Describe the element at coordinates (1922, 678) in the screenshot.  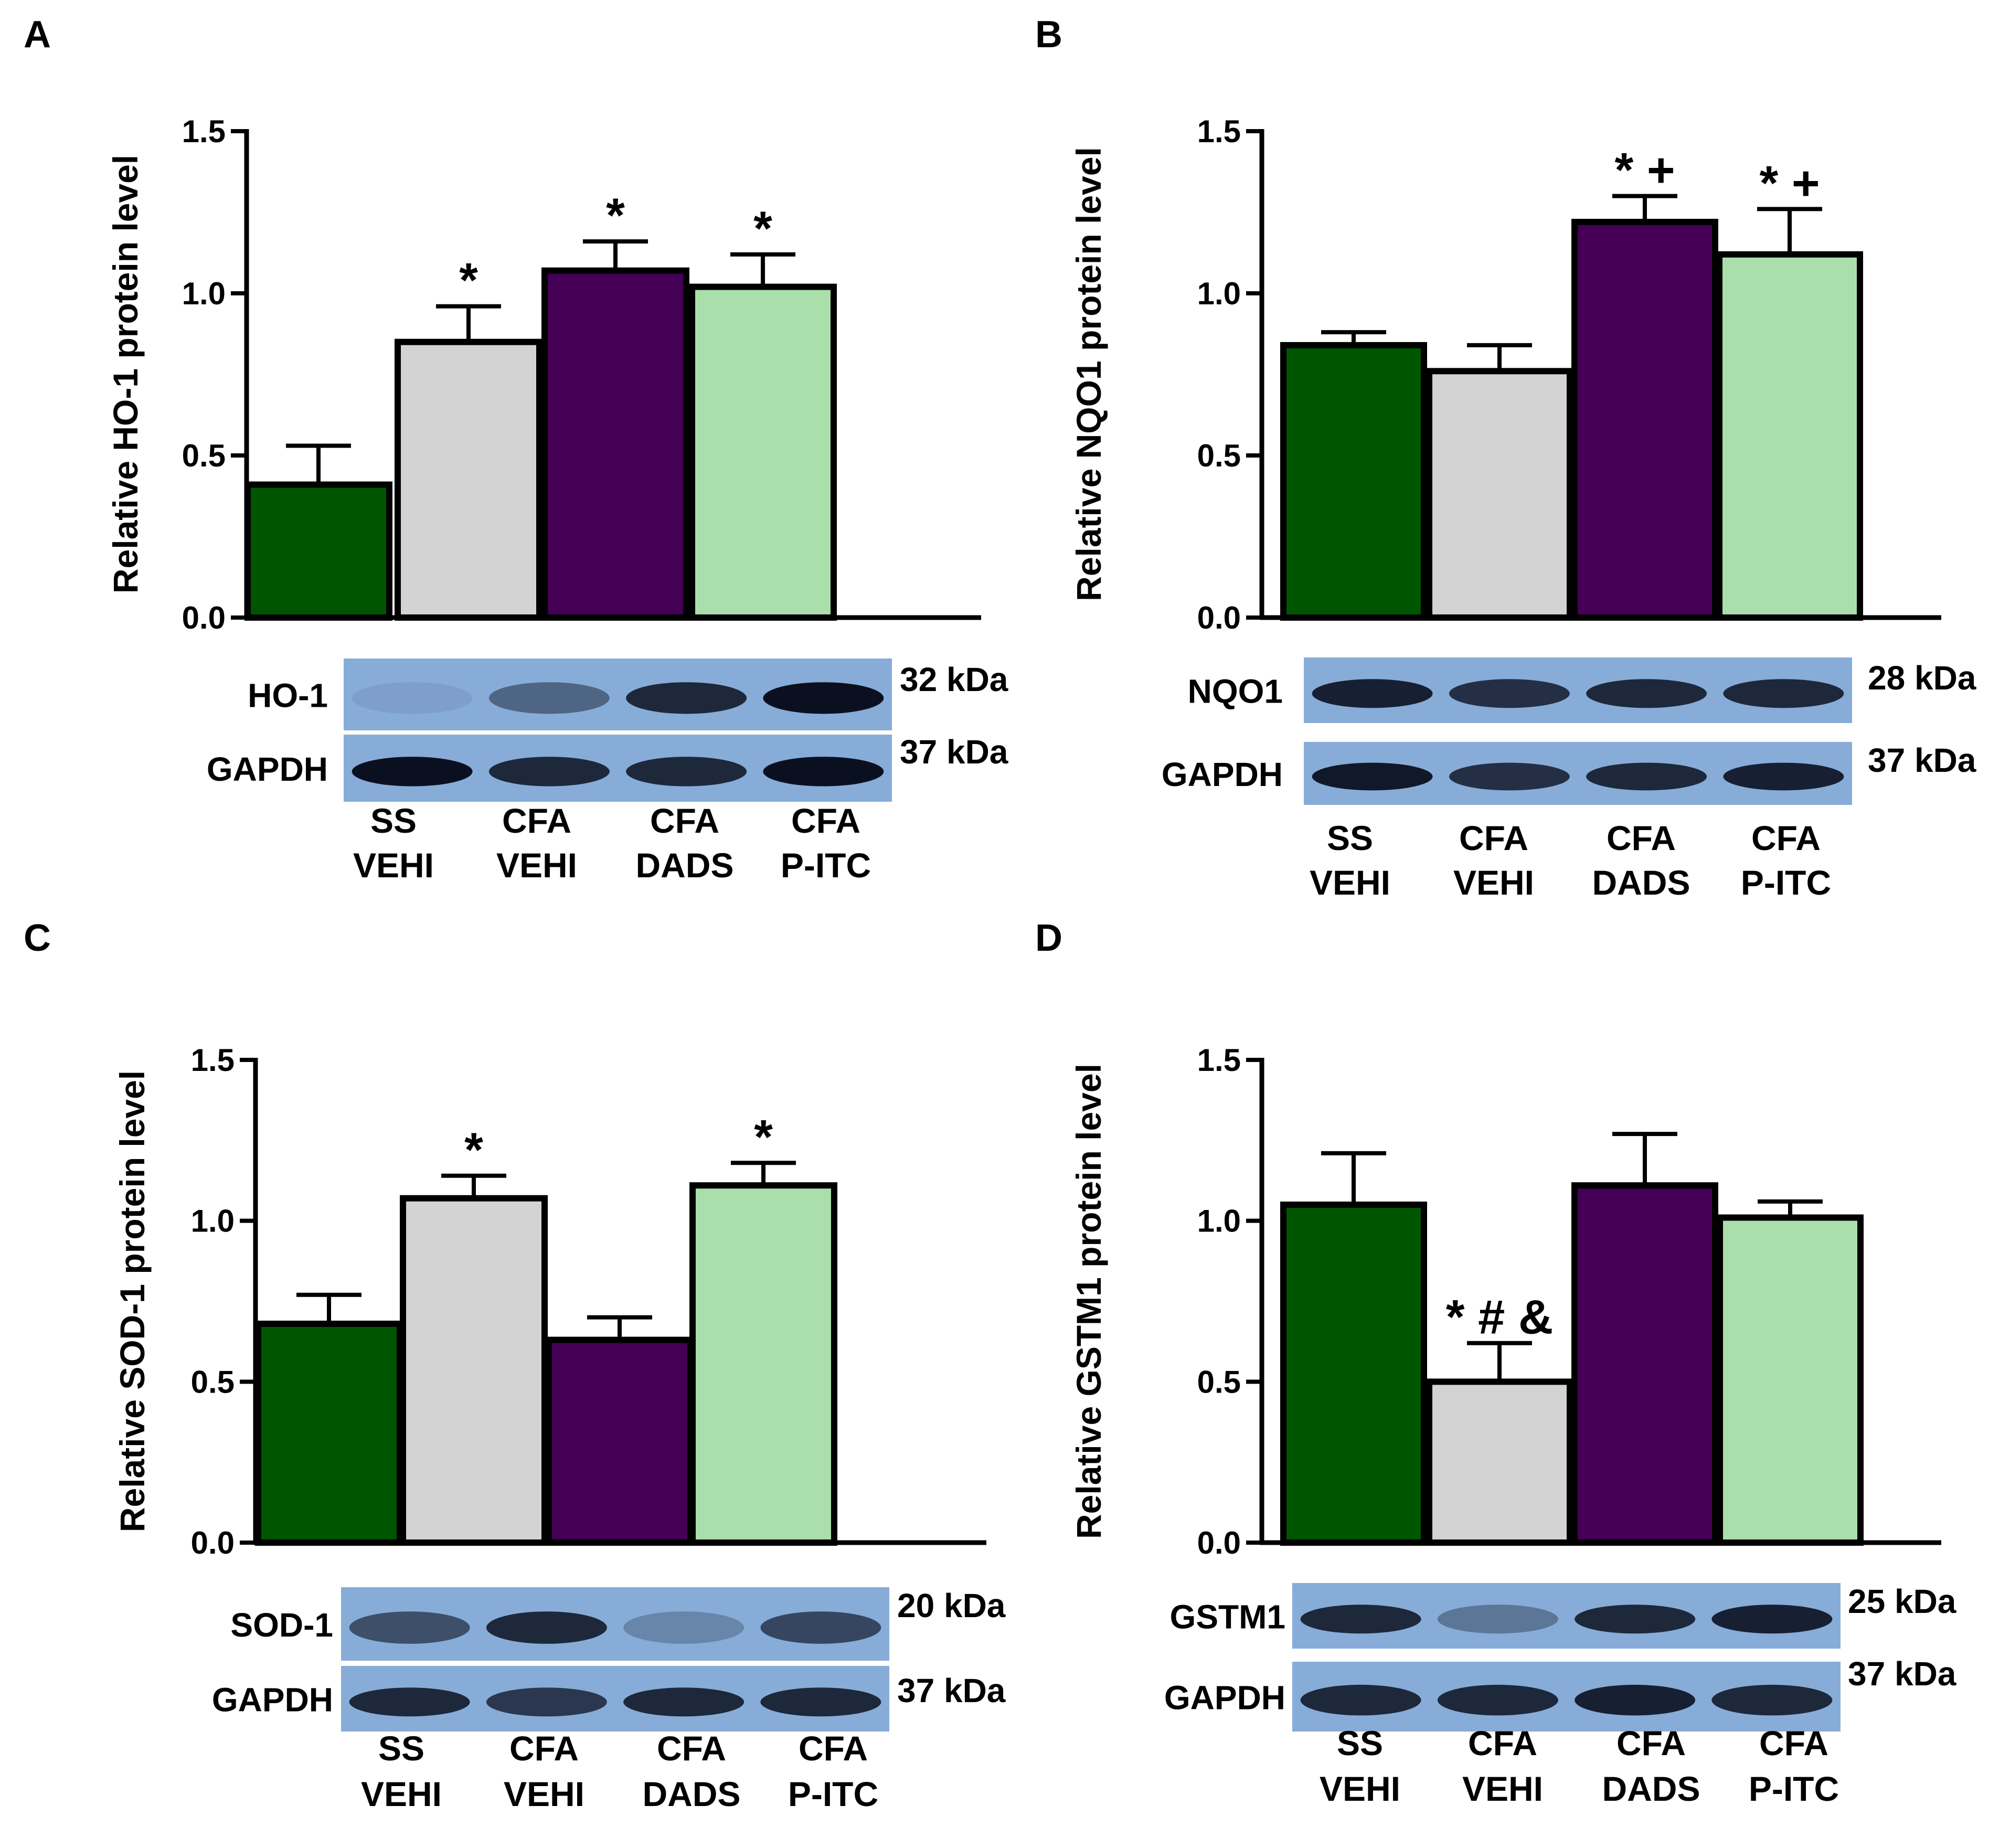
I see `blot-kda: 28 kDa` at that location.